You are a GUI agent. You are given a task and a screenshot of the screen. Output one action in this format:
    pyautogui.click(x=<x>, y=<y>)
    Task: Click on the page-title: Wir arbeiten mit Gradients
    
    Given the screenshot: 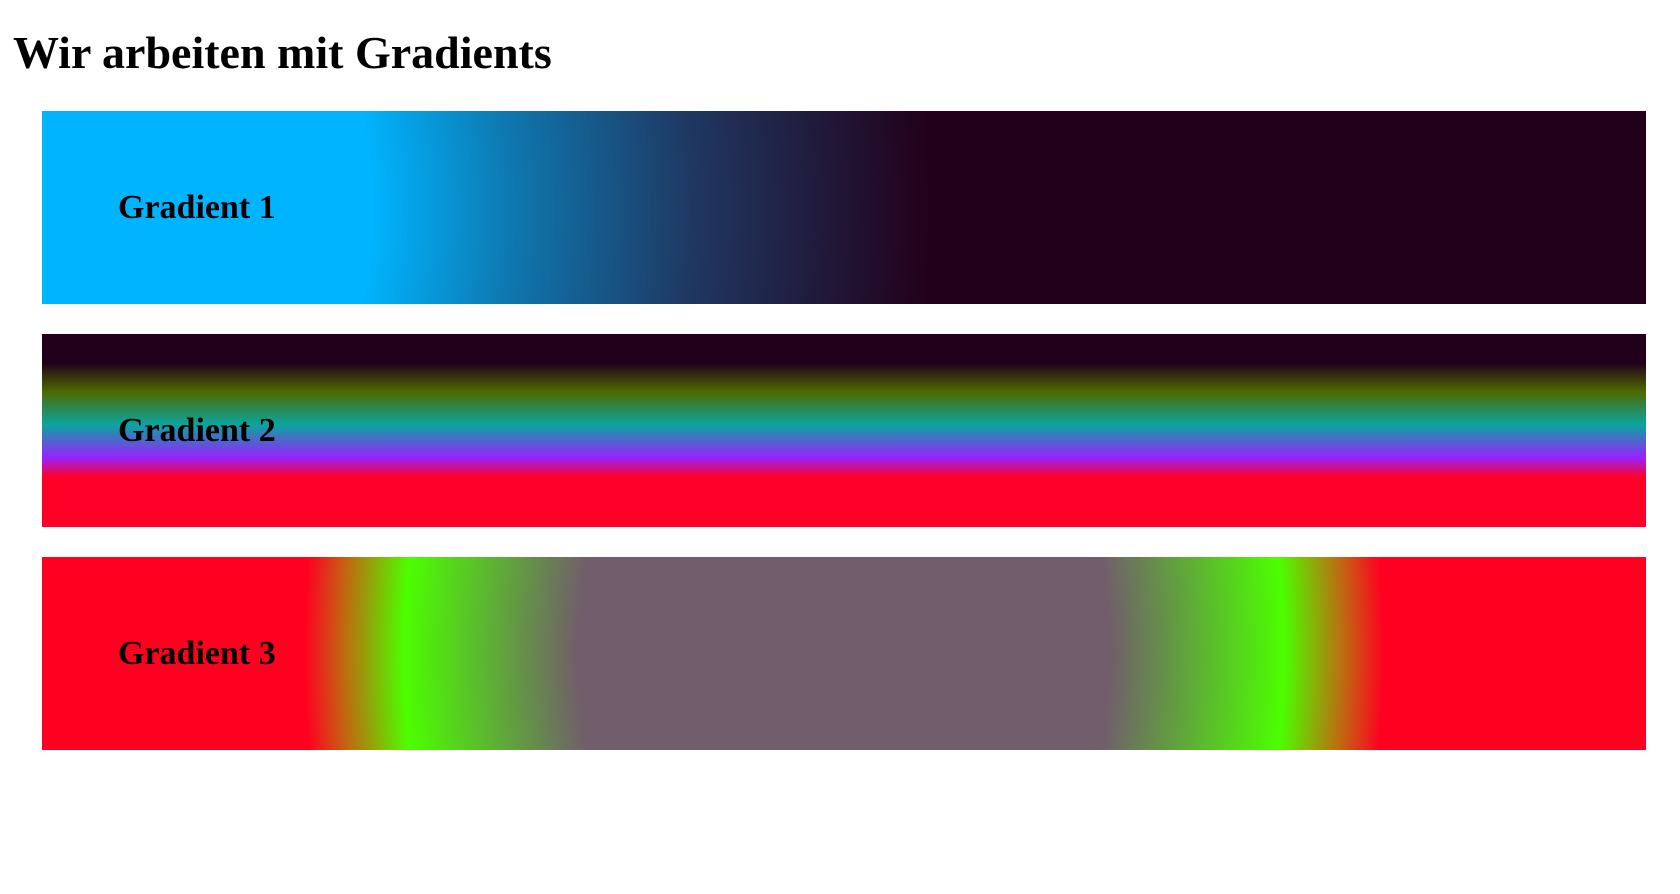 What is the action you would take?
    pyautogui.click(x=282, y=52)
    